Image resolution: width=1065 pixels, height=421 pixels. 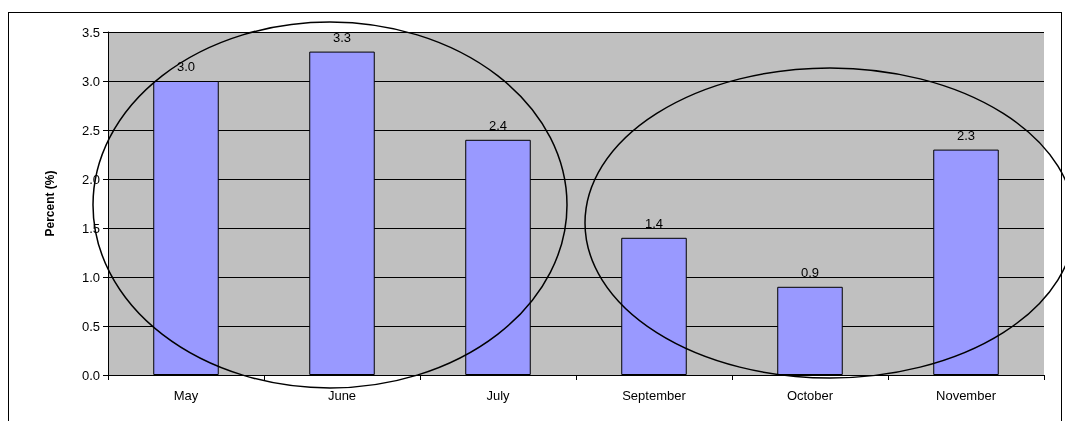 I want to click on x-tick-label: July, so click(x=498, y=395).